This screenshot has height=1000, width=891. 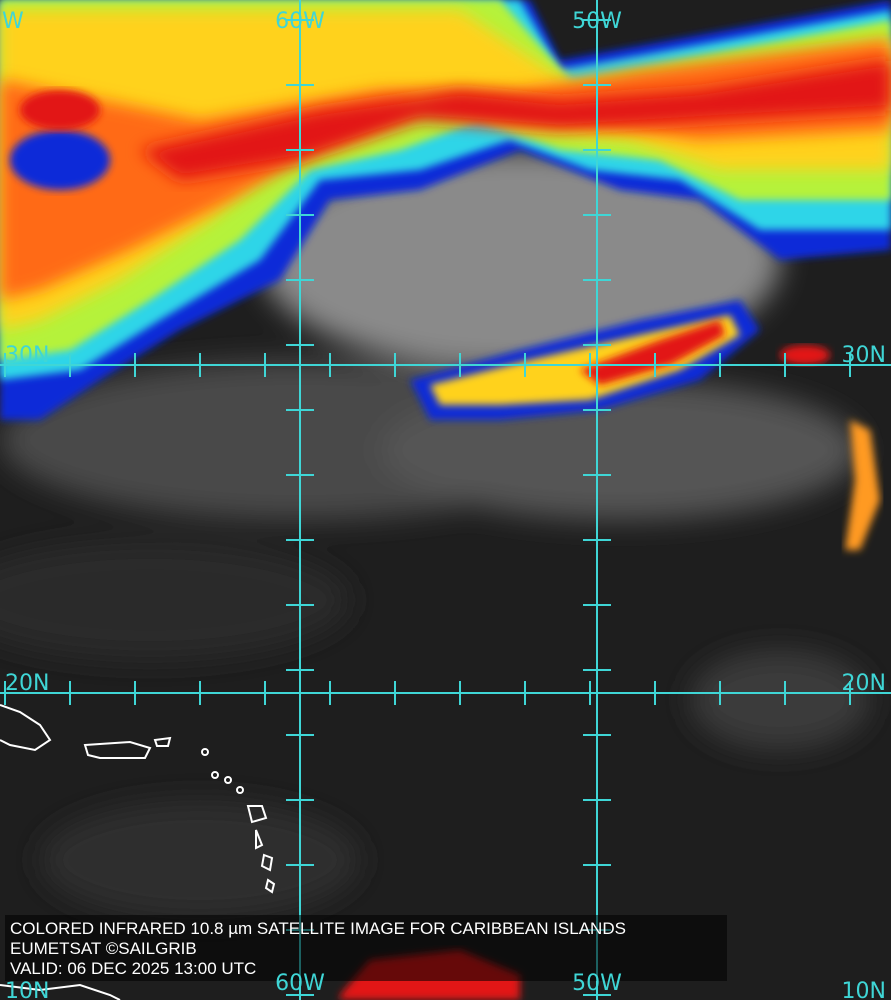 What do you see at coordinates (13, 21) in the screenshot?
I see `grid-label: W` at bounding box center [13, 21].